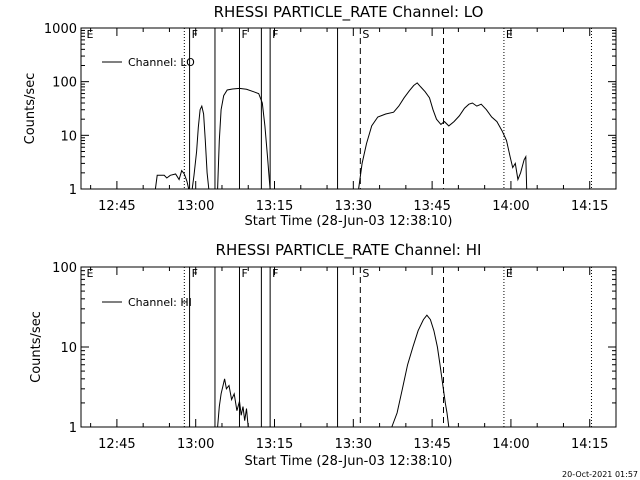 This screenshot has width=640, height=480. I want to click on generation-timestamp: 20-Oct-2021 01:57, so click(600, 474).